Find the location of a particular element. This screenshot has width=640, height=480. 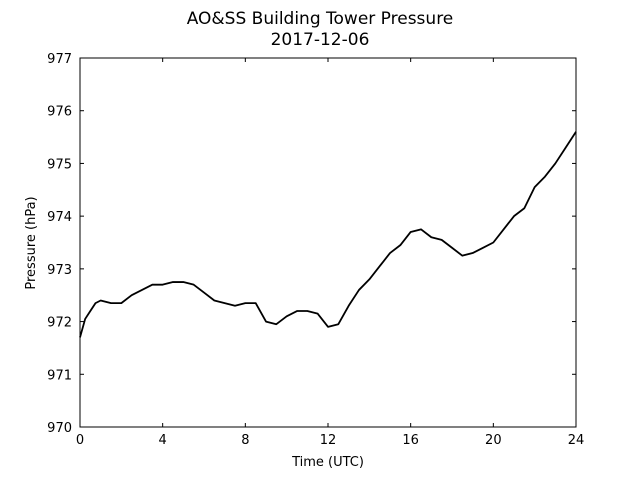

y-tick-label: 972 is located at coordinates (59, 323).